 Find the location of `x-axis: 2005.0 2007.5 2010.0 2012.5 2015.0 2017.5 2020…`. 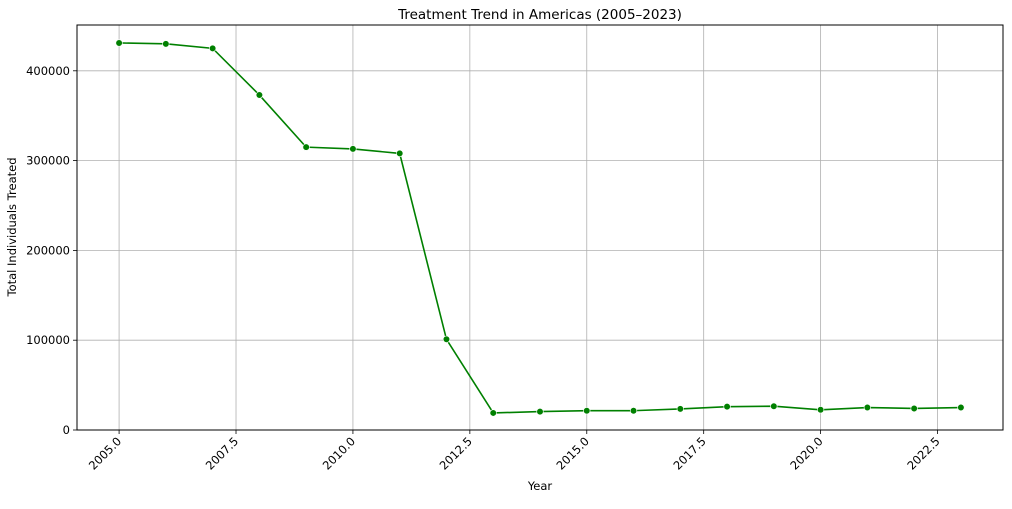

x-axis: 2005.0 2007.5 2010.0 2012.5 2015.0 2017.5 2020… is located at coordinates (514, 451).